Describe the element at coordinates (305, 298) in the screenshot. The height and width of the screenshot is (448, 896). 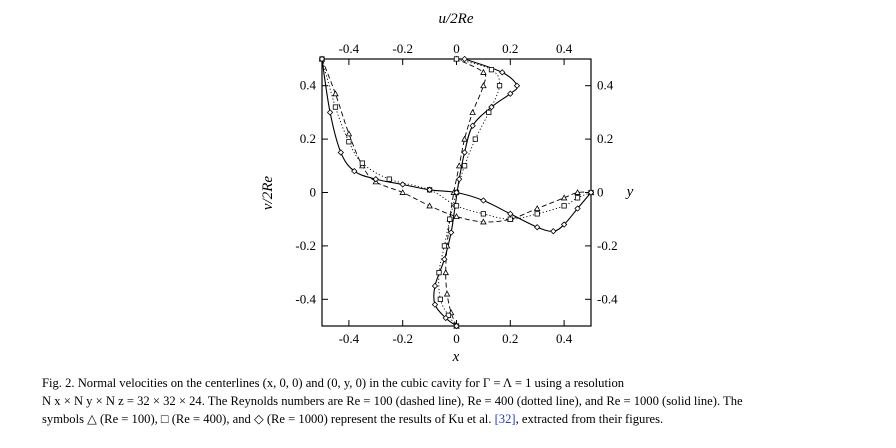
I see `left-tick-label-4: -0.4` at that location.